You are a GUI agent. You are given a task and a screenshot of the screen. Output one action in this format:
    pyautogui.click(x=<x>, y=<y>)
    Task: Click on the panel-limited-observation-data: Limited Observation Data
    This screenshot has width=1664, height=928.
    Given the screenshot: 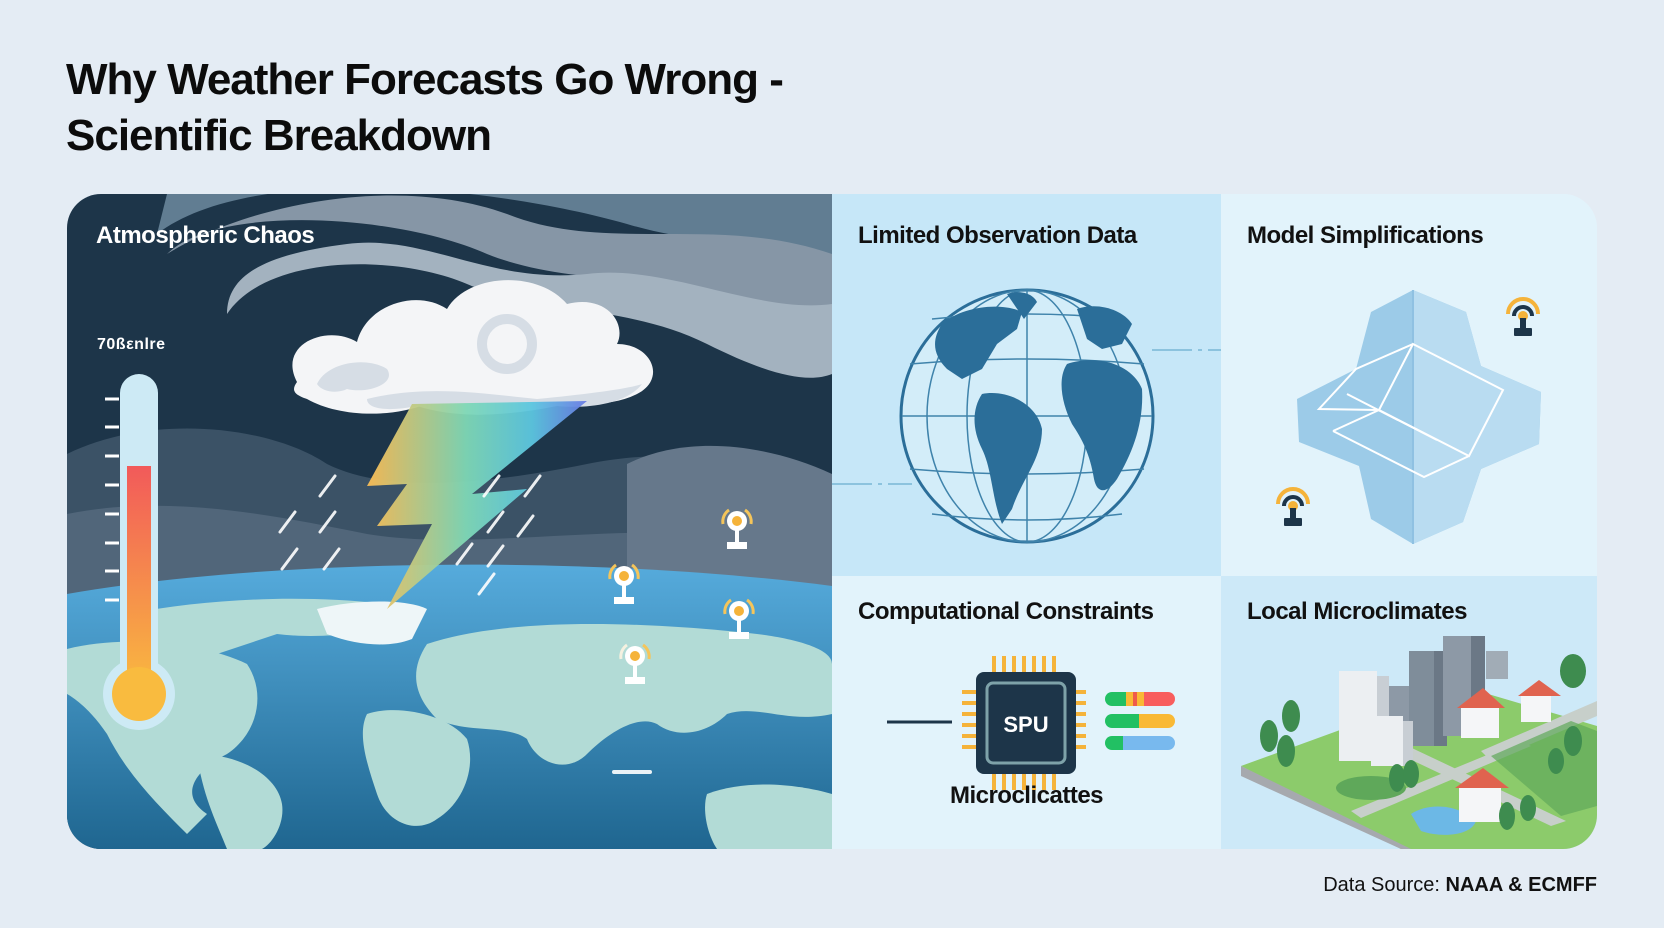 What is the action you would take?
    pyautogui.click(x=1026, y=385)
    